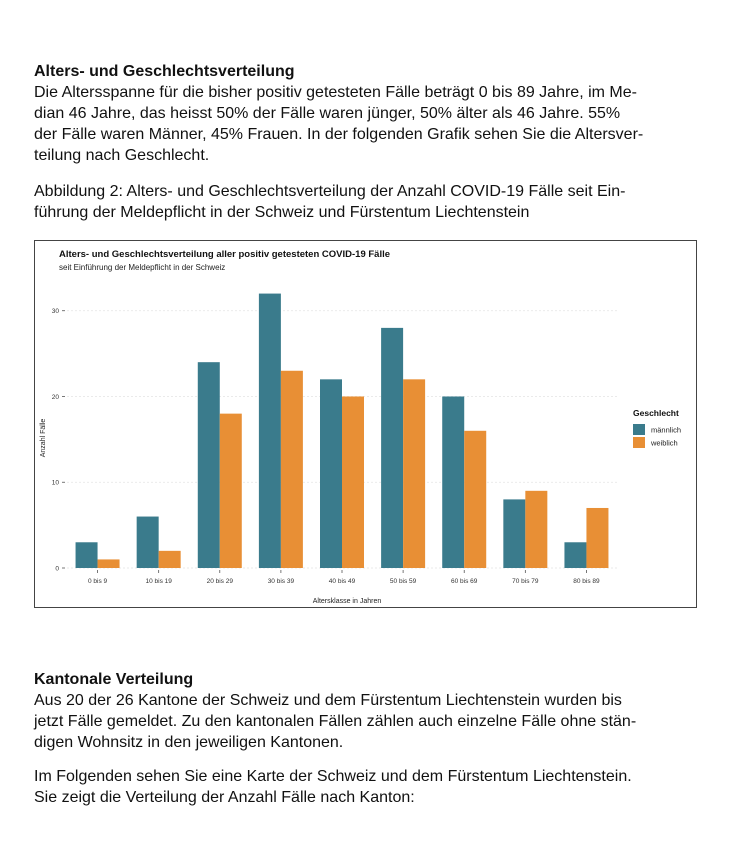 Image resolution: width=750 pixels, height=865 pixels. What do you see at coordinates (122, 155) in the screenshot?
I see `paragraph-line: teilung nach Geschlecht.` at bounding box center [122, 155].